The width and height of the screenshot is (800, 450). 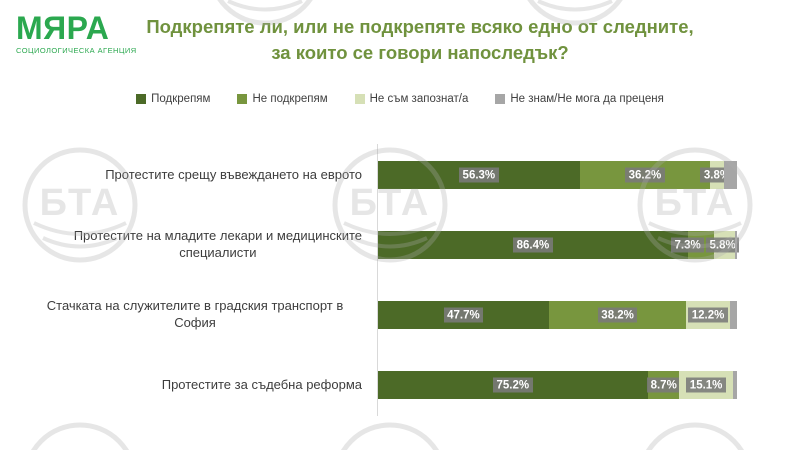 I want to click on bar-value-label: 12.2%, so click(x=708, y=315).